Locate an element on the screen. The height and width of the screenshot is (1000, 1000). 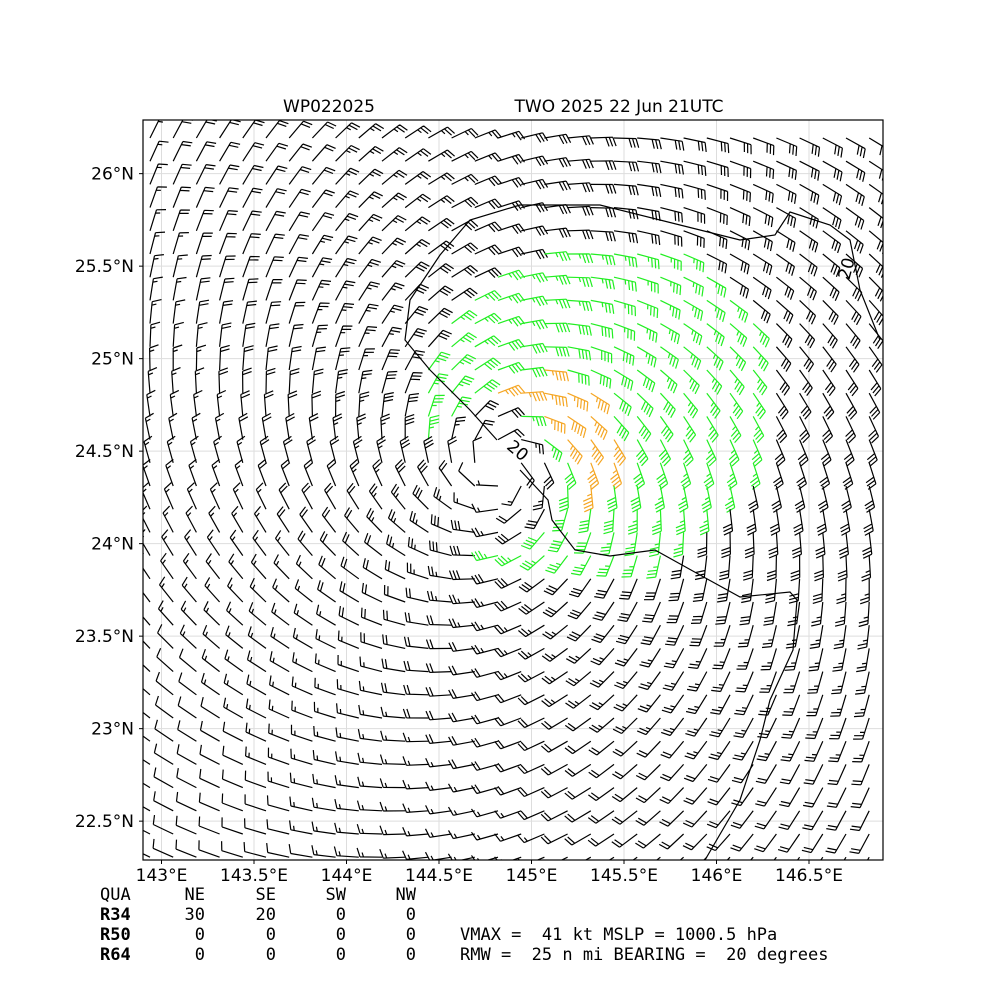
title-right: TWO 2025 22 Jun 21UTC is located at coordinates (619, 107).